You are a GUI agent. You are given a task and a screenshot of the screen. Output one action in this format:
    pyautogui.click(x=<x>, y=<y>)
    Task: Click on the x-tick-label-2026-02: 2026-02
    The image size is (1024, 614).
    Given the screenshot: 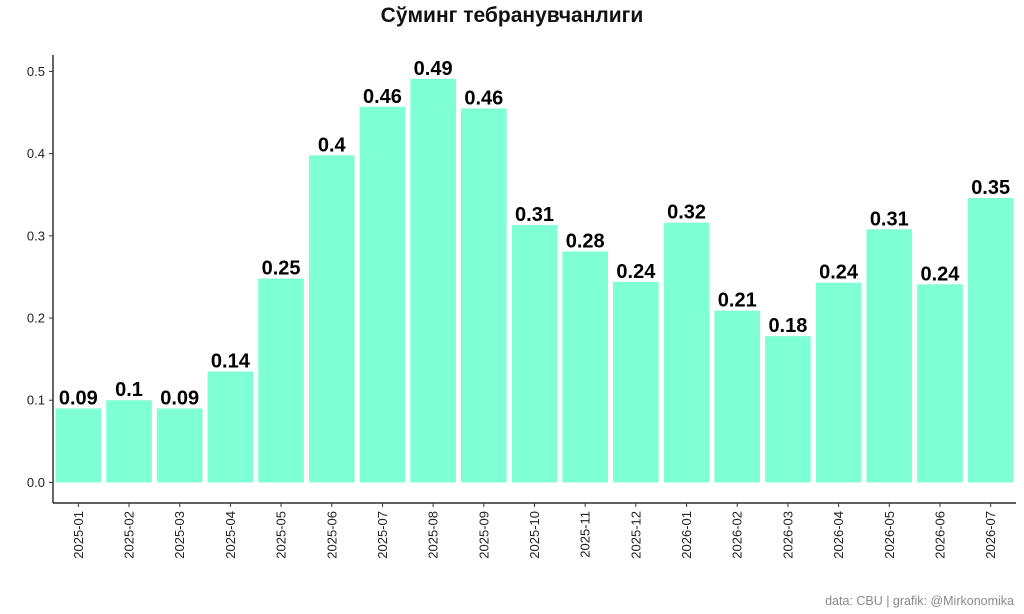 What is the action you would take?
    pyautogui.click(x=737, y=535)
    